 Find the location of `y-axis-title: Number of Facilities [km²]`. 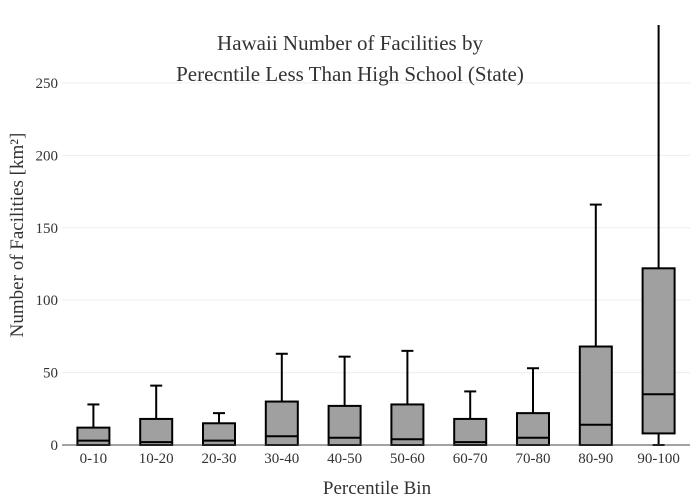

y-axis-title: Number of Facilities [km²] is located at coordinates (17, 235).